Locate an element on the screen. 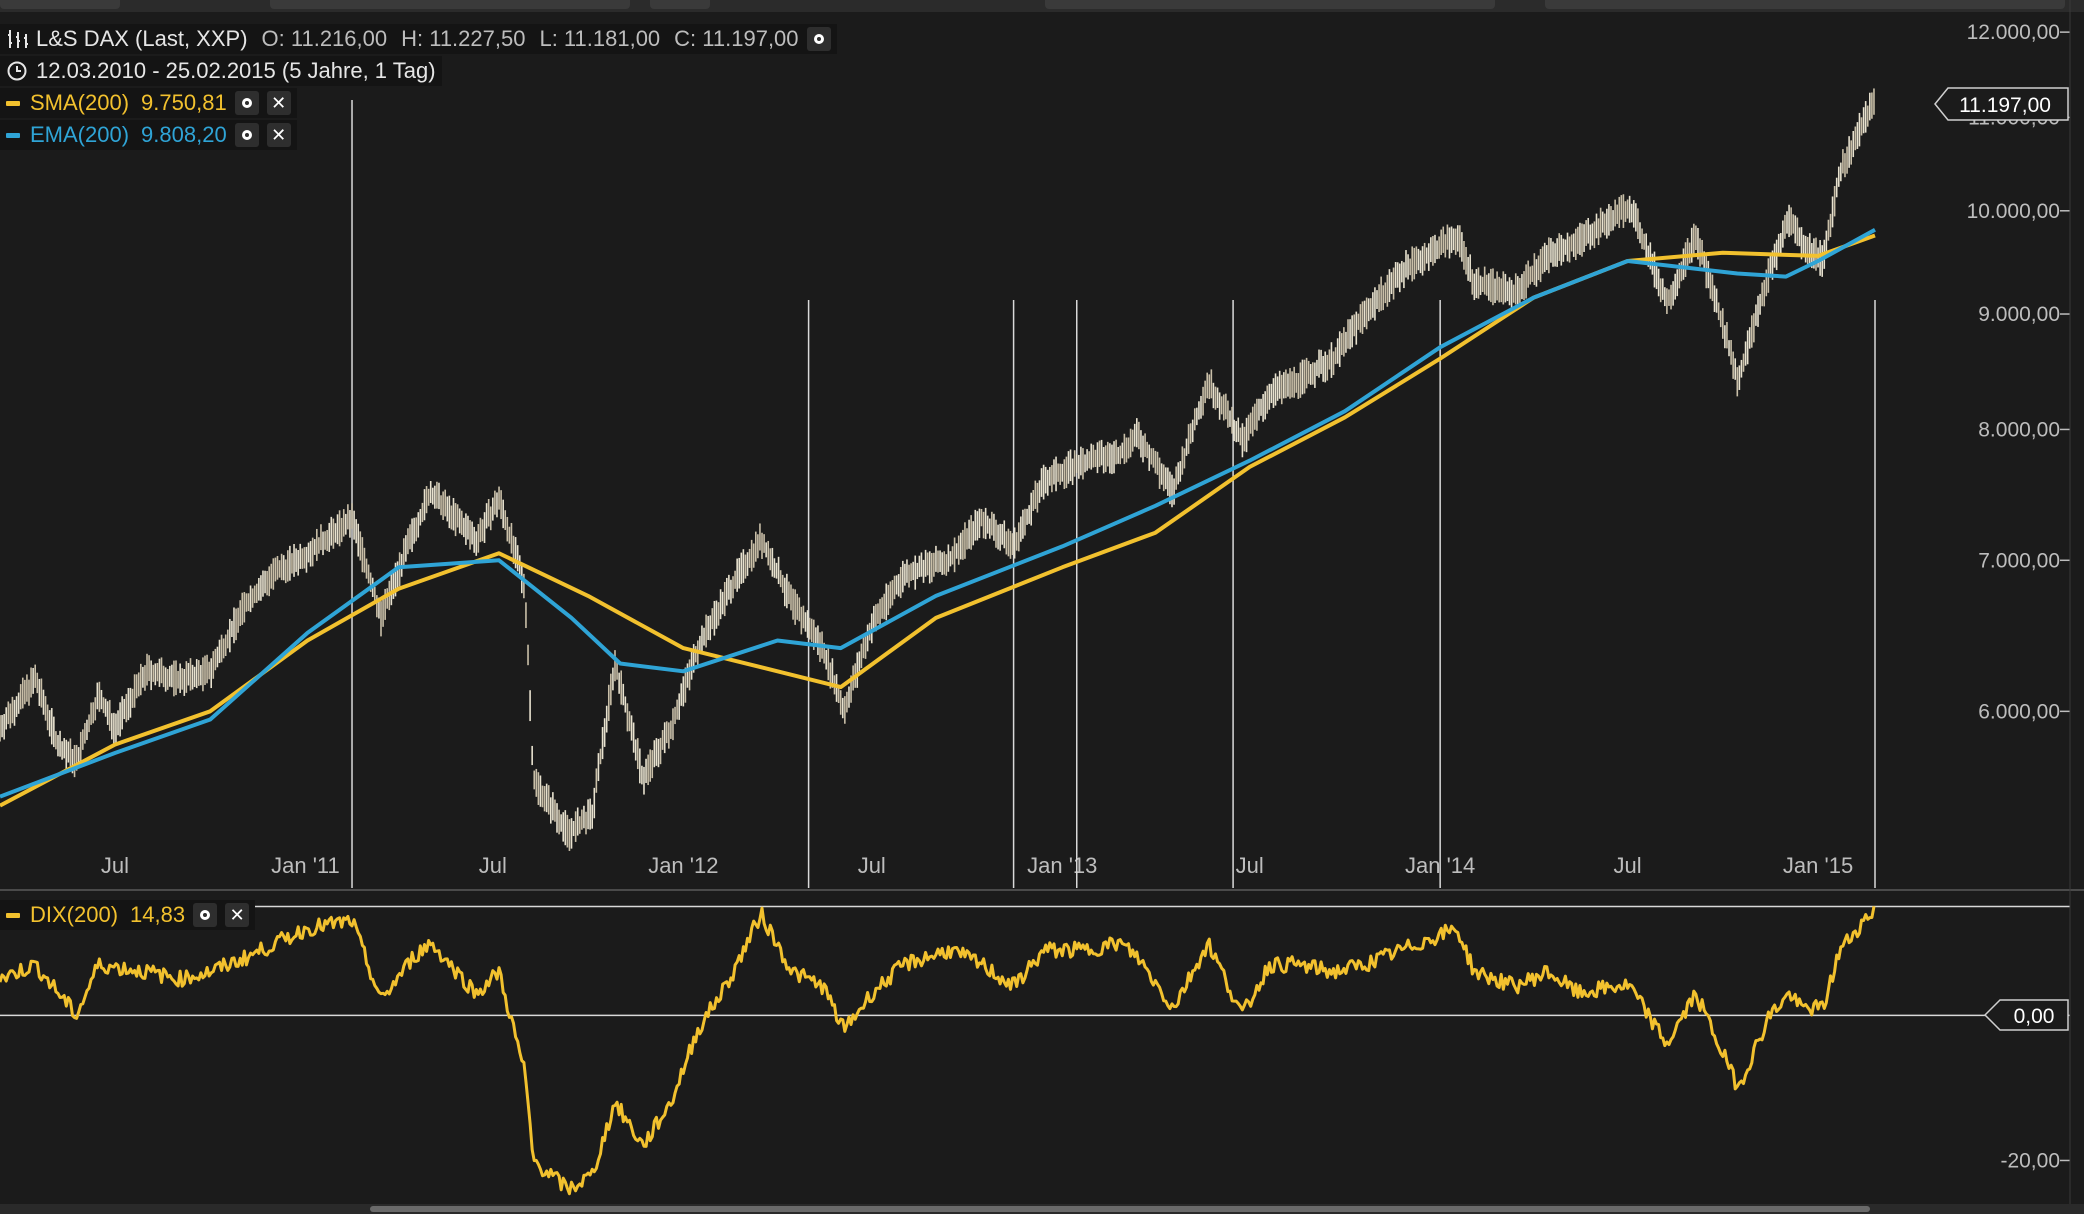  sma-name: SMA(200) is located at coordinates (80, 102).